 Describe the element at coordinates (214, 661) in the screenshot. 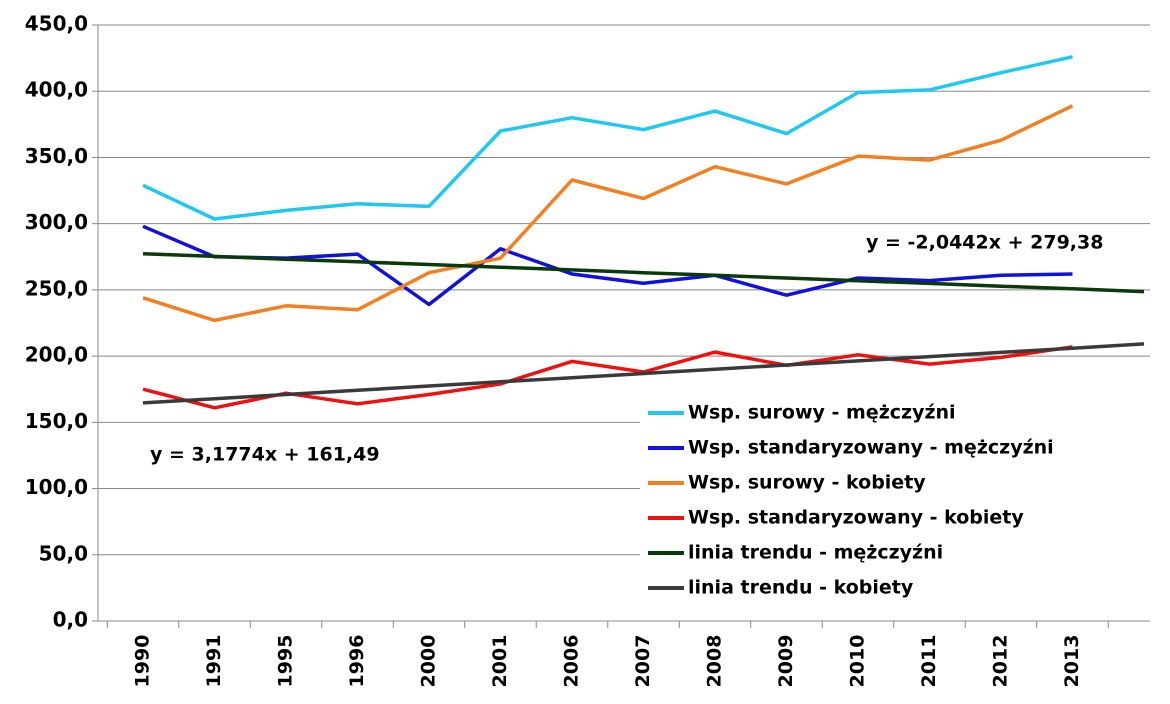

I see `x-tick-label: 1991` at that location.